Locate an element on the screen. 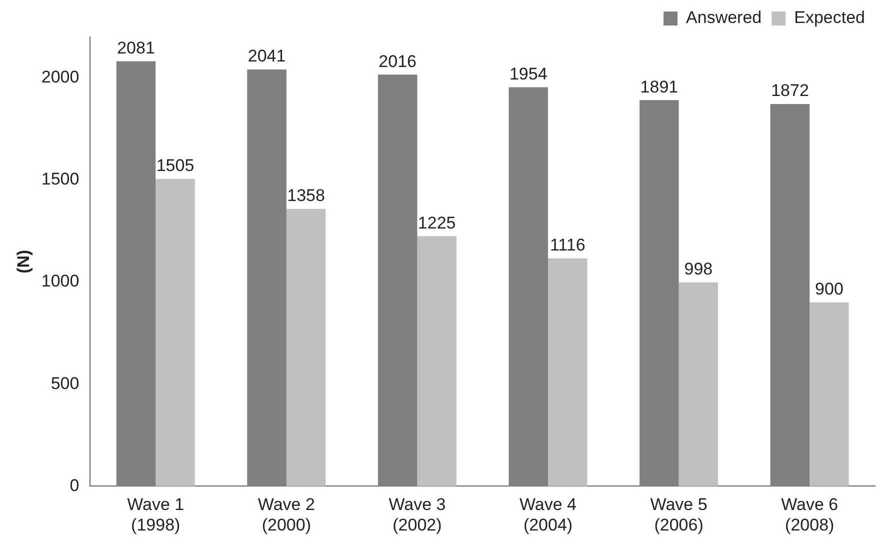 The height and width of the screenshot is (545, 881). legend-label: Answered is located at coordinates (724, 18).